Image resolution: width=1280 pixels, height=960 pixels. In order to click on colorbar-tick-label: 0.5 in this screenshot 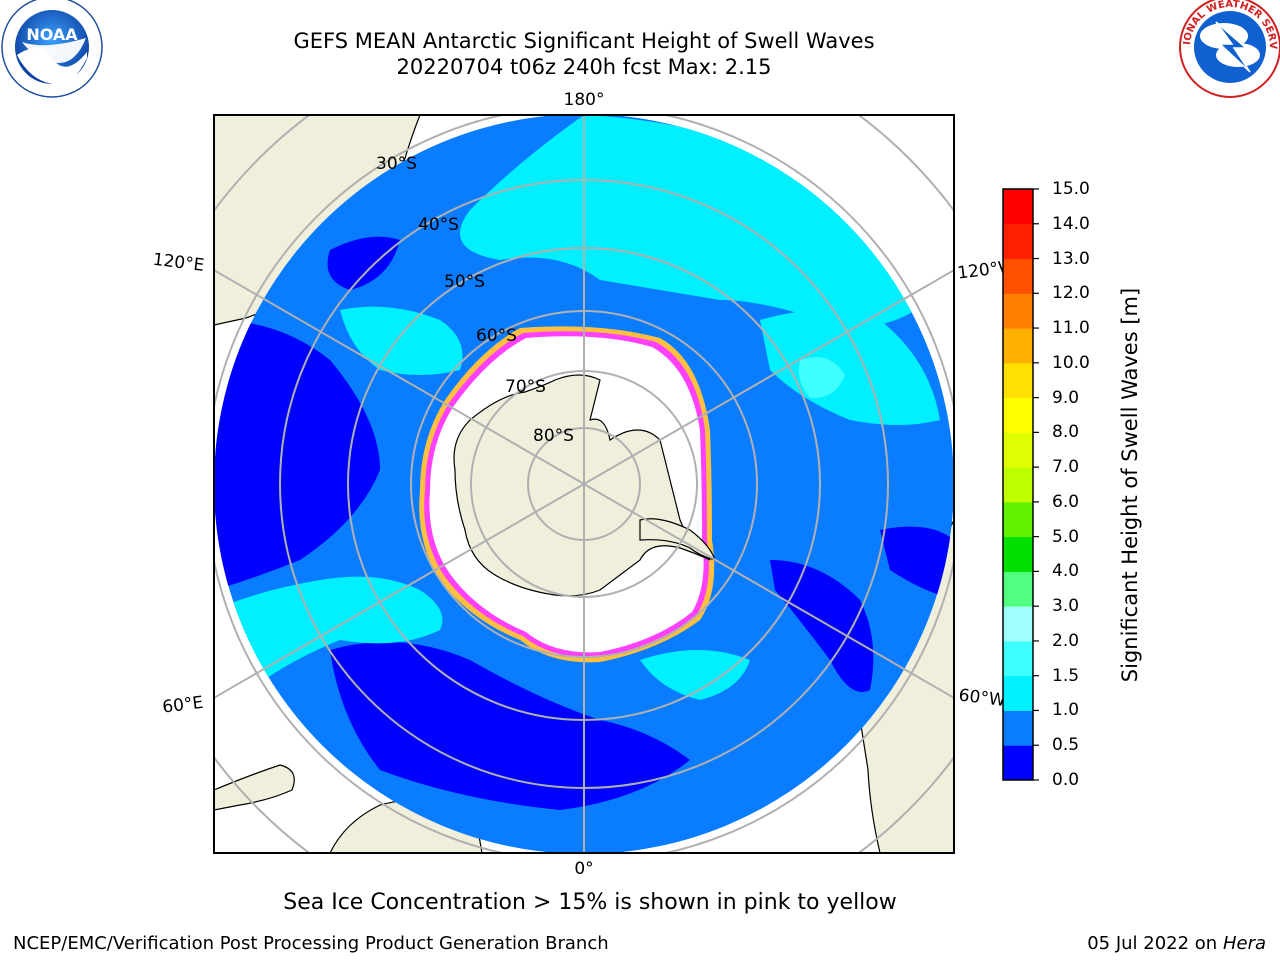, I will do `click(1066, 745)`.